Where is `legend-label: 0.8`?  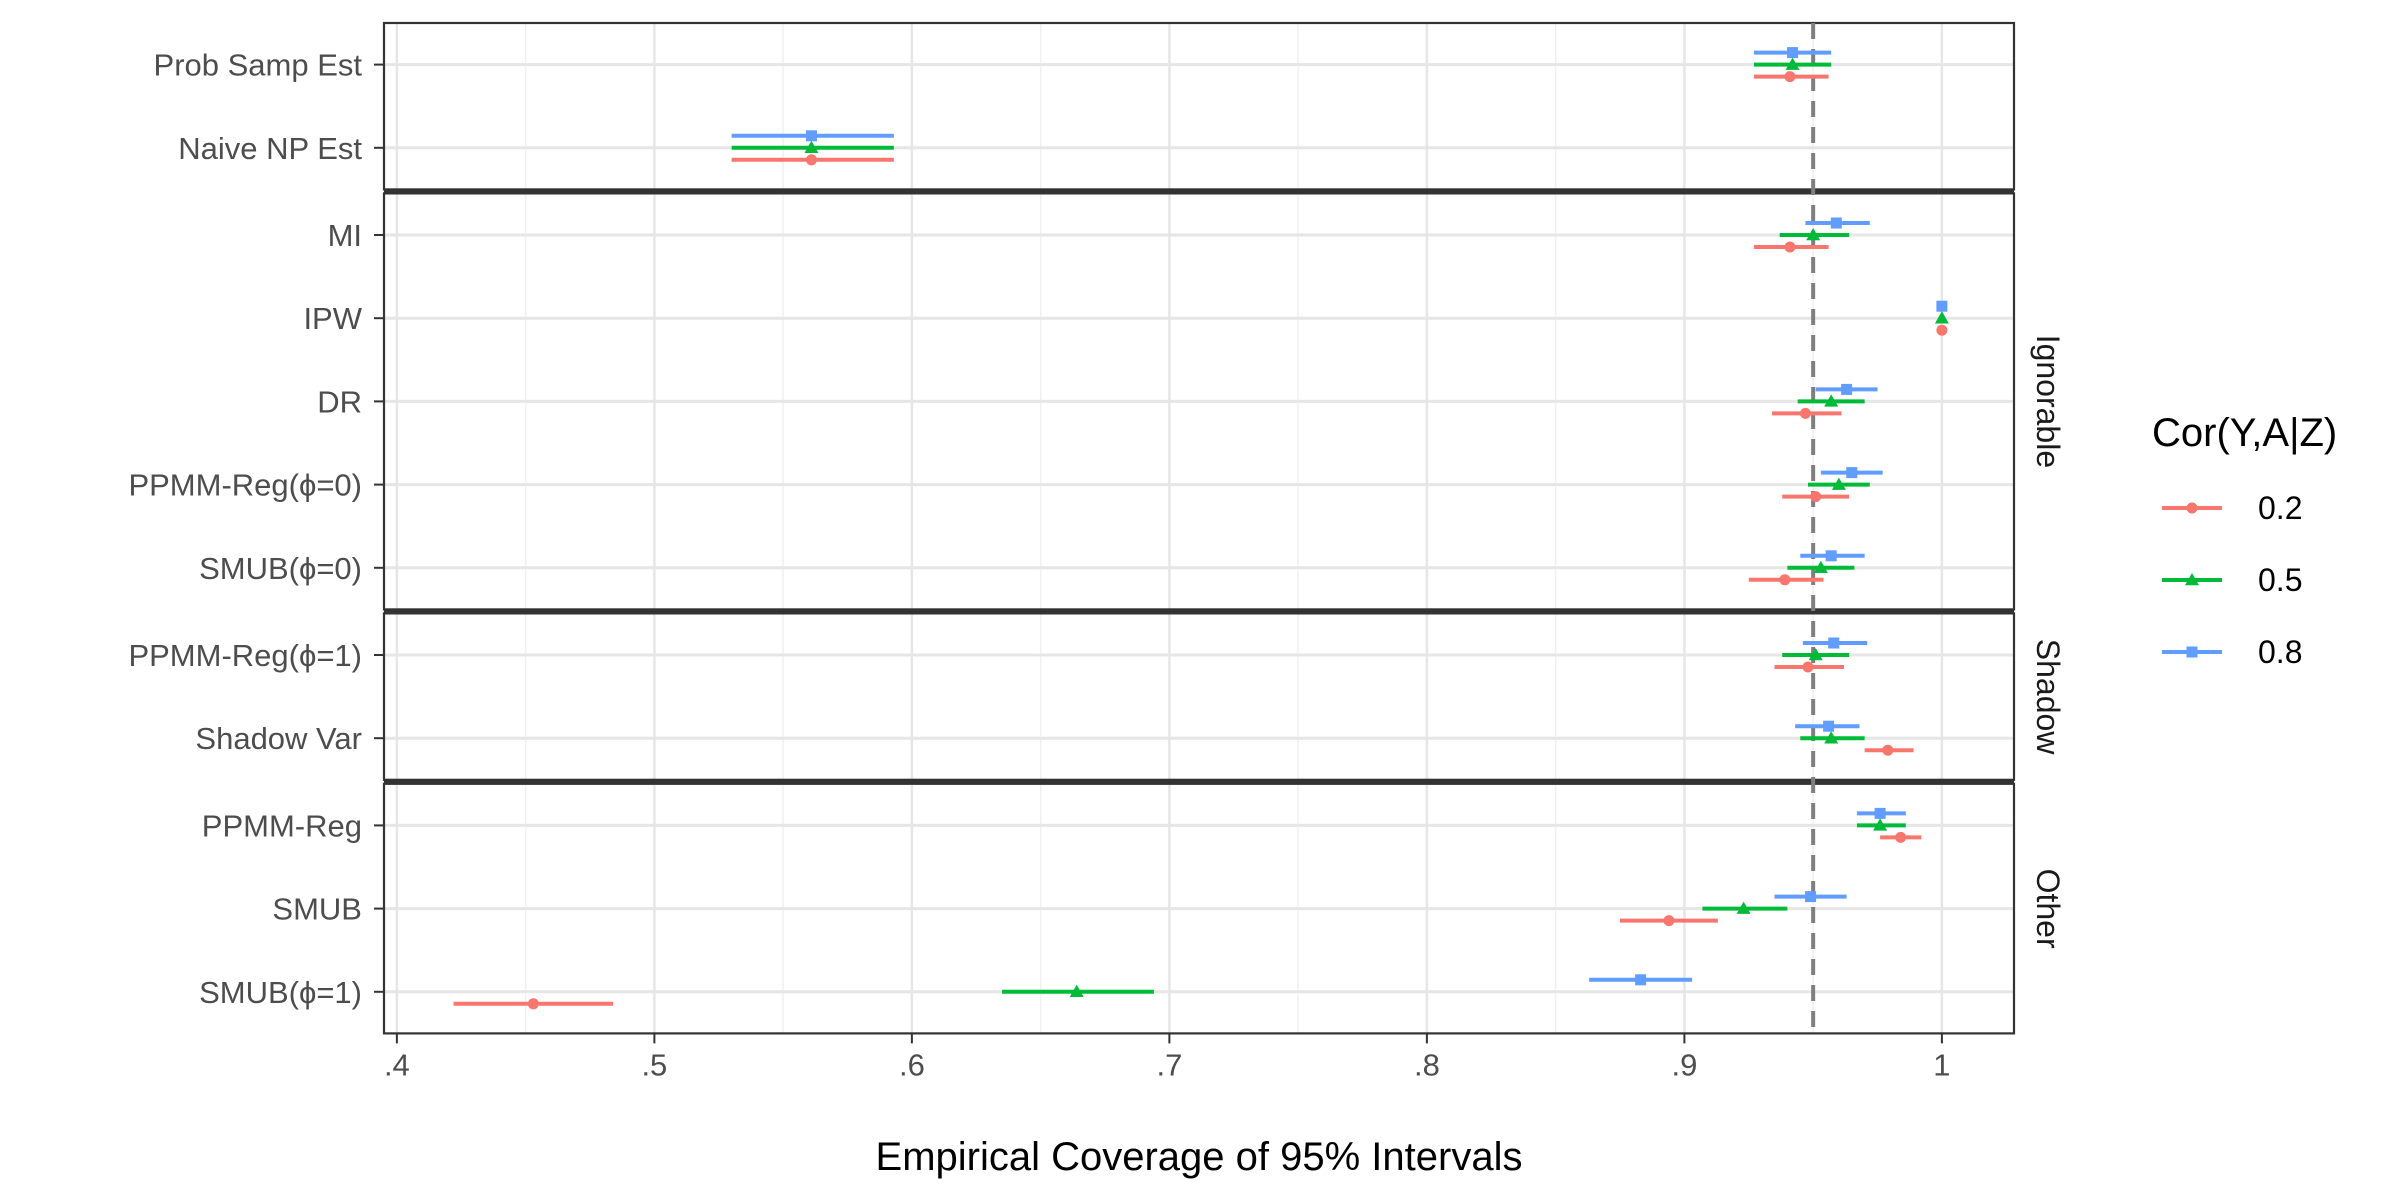 legend-label: 0.8 is located at coordinates (2280, 652).